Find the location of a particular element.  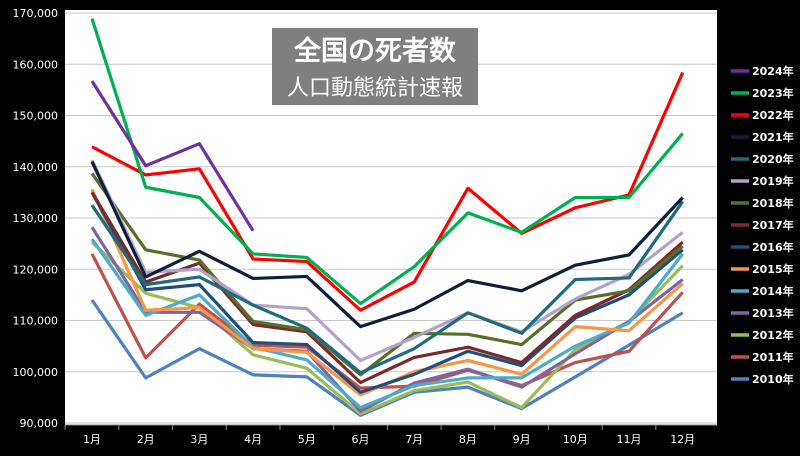

x-tick-label: 2月 is located at coordinates (146, 439).